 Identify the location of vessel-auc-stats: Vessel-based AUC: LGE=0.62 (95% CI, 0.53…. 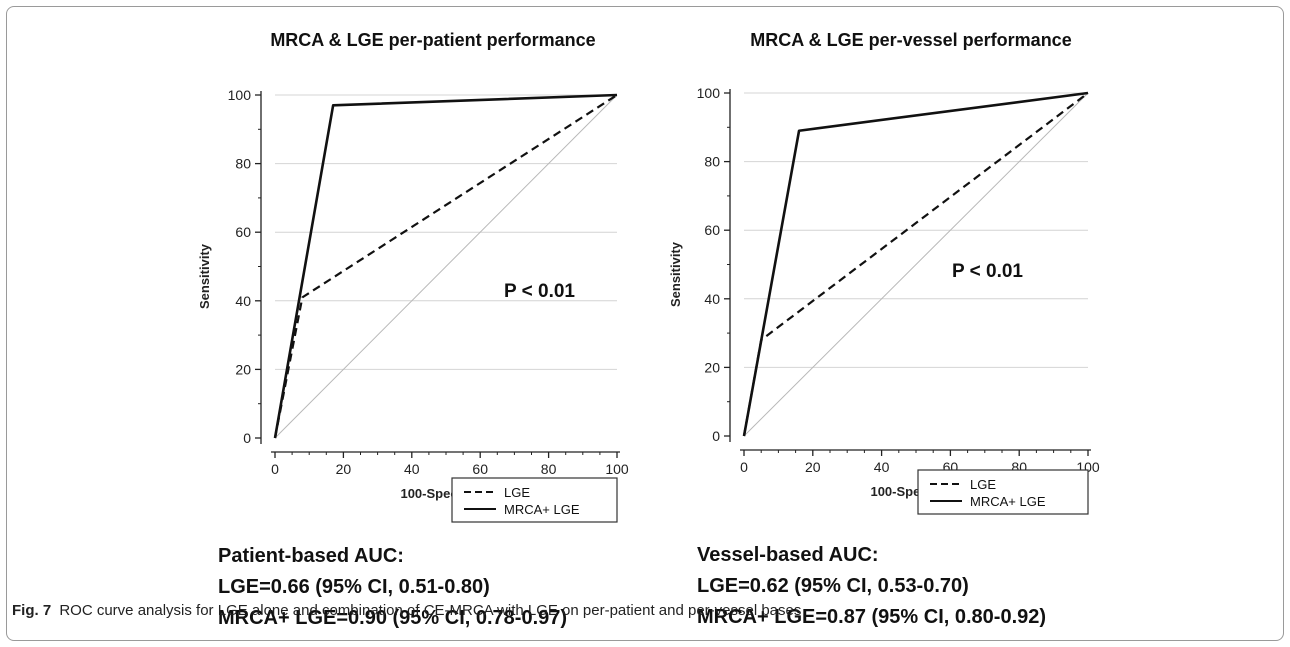
(871, 586).